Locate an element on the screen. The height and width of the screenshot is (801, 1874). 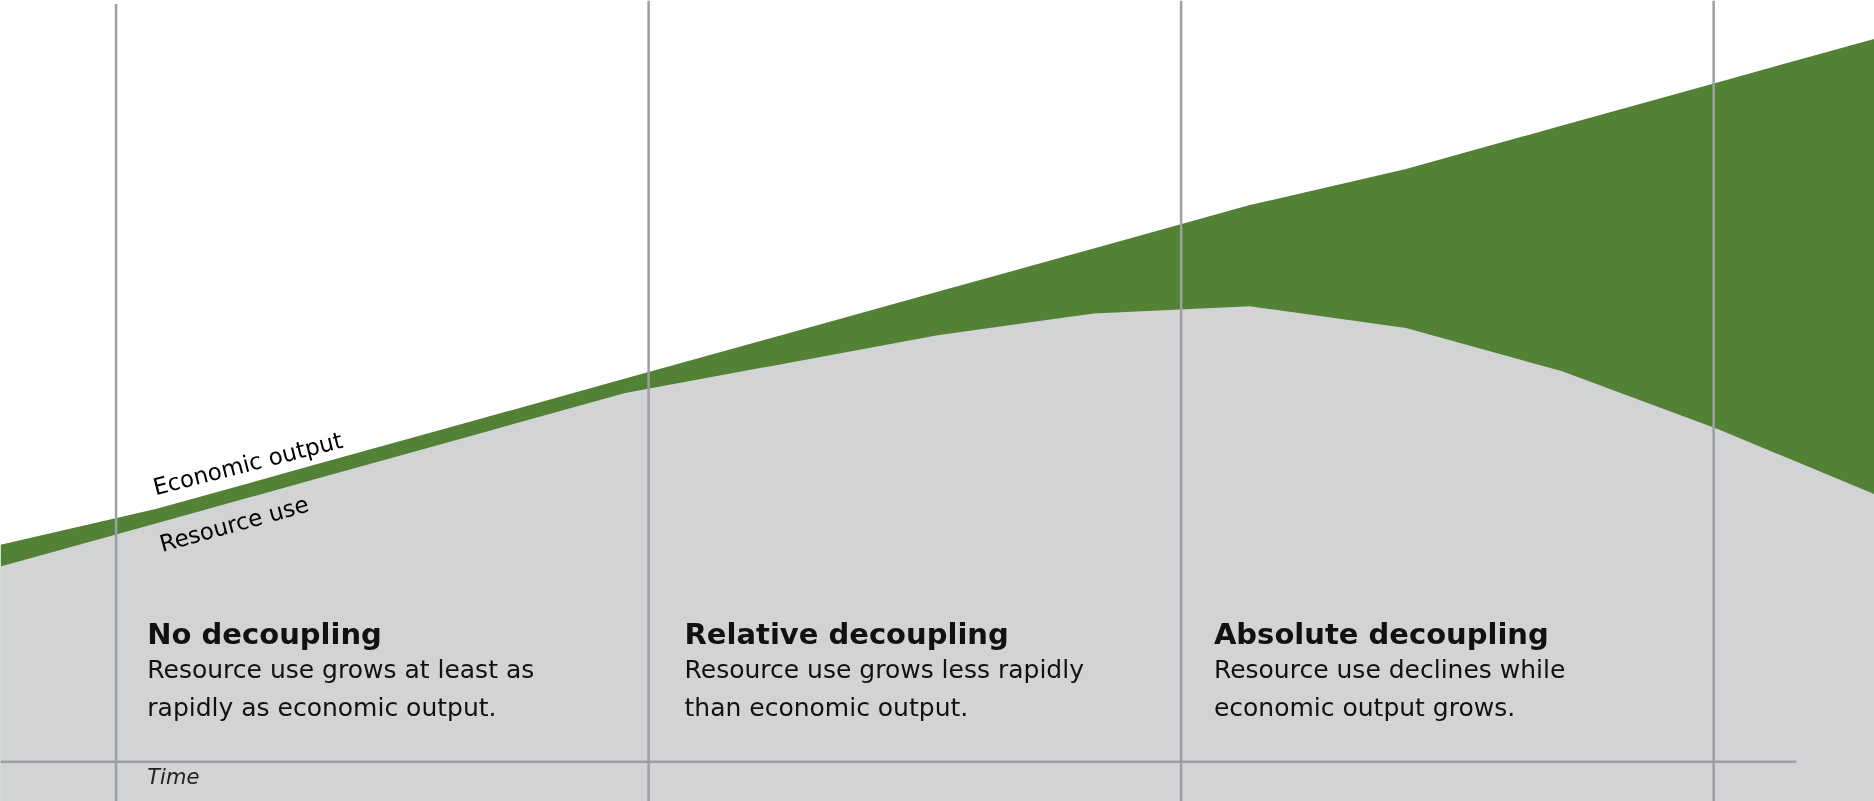
annotation: Resource use grows less rapidly than economic output. is located at coordinates (884, 689).